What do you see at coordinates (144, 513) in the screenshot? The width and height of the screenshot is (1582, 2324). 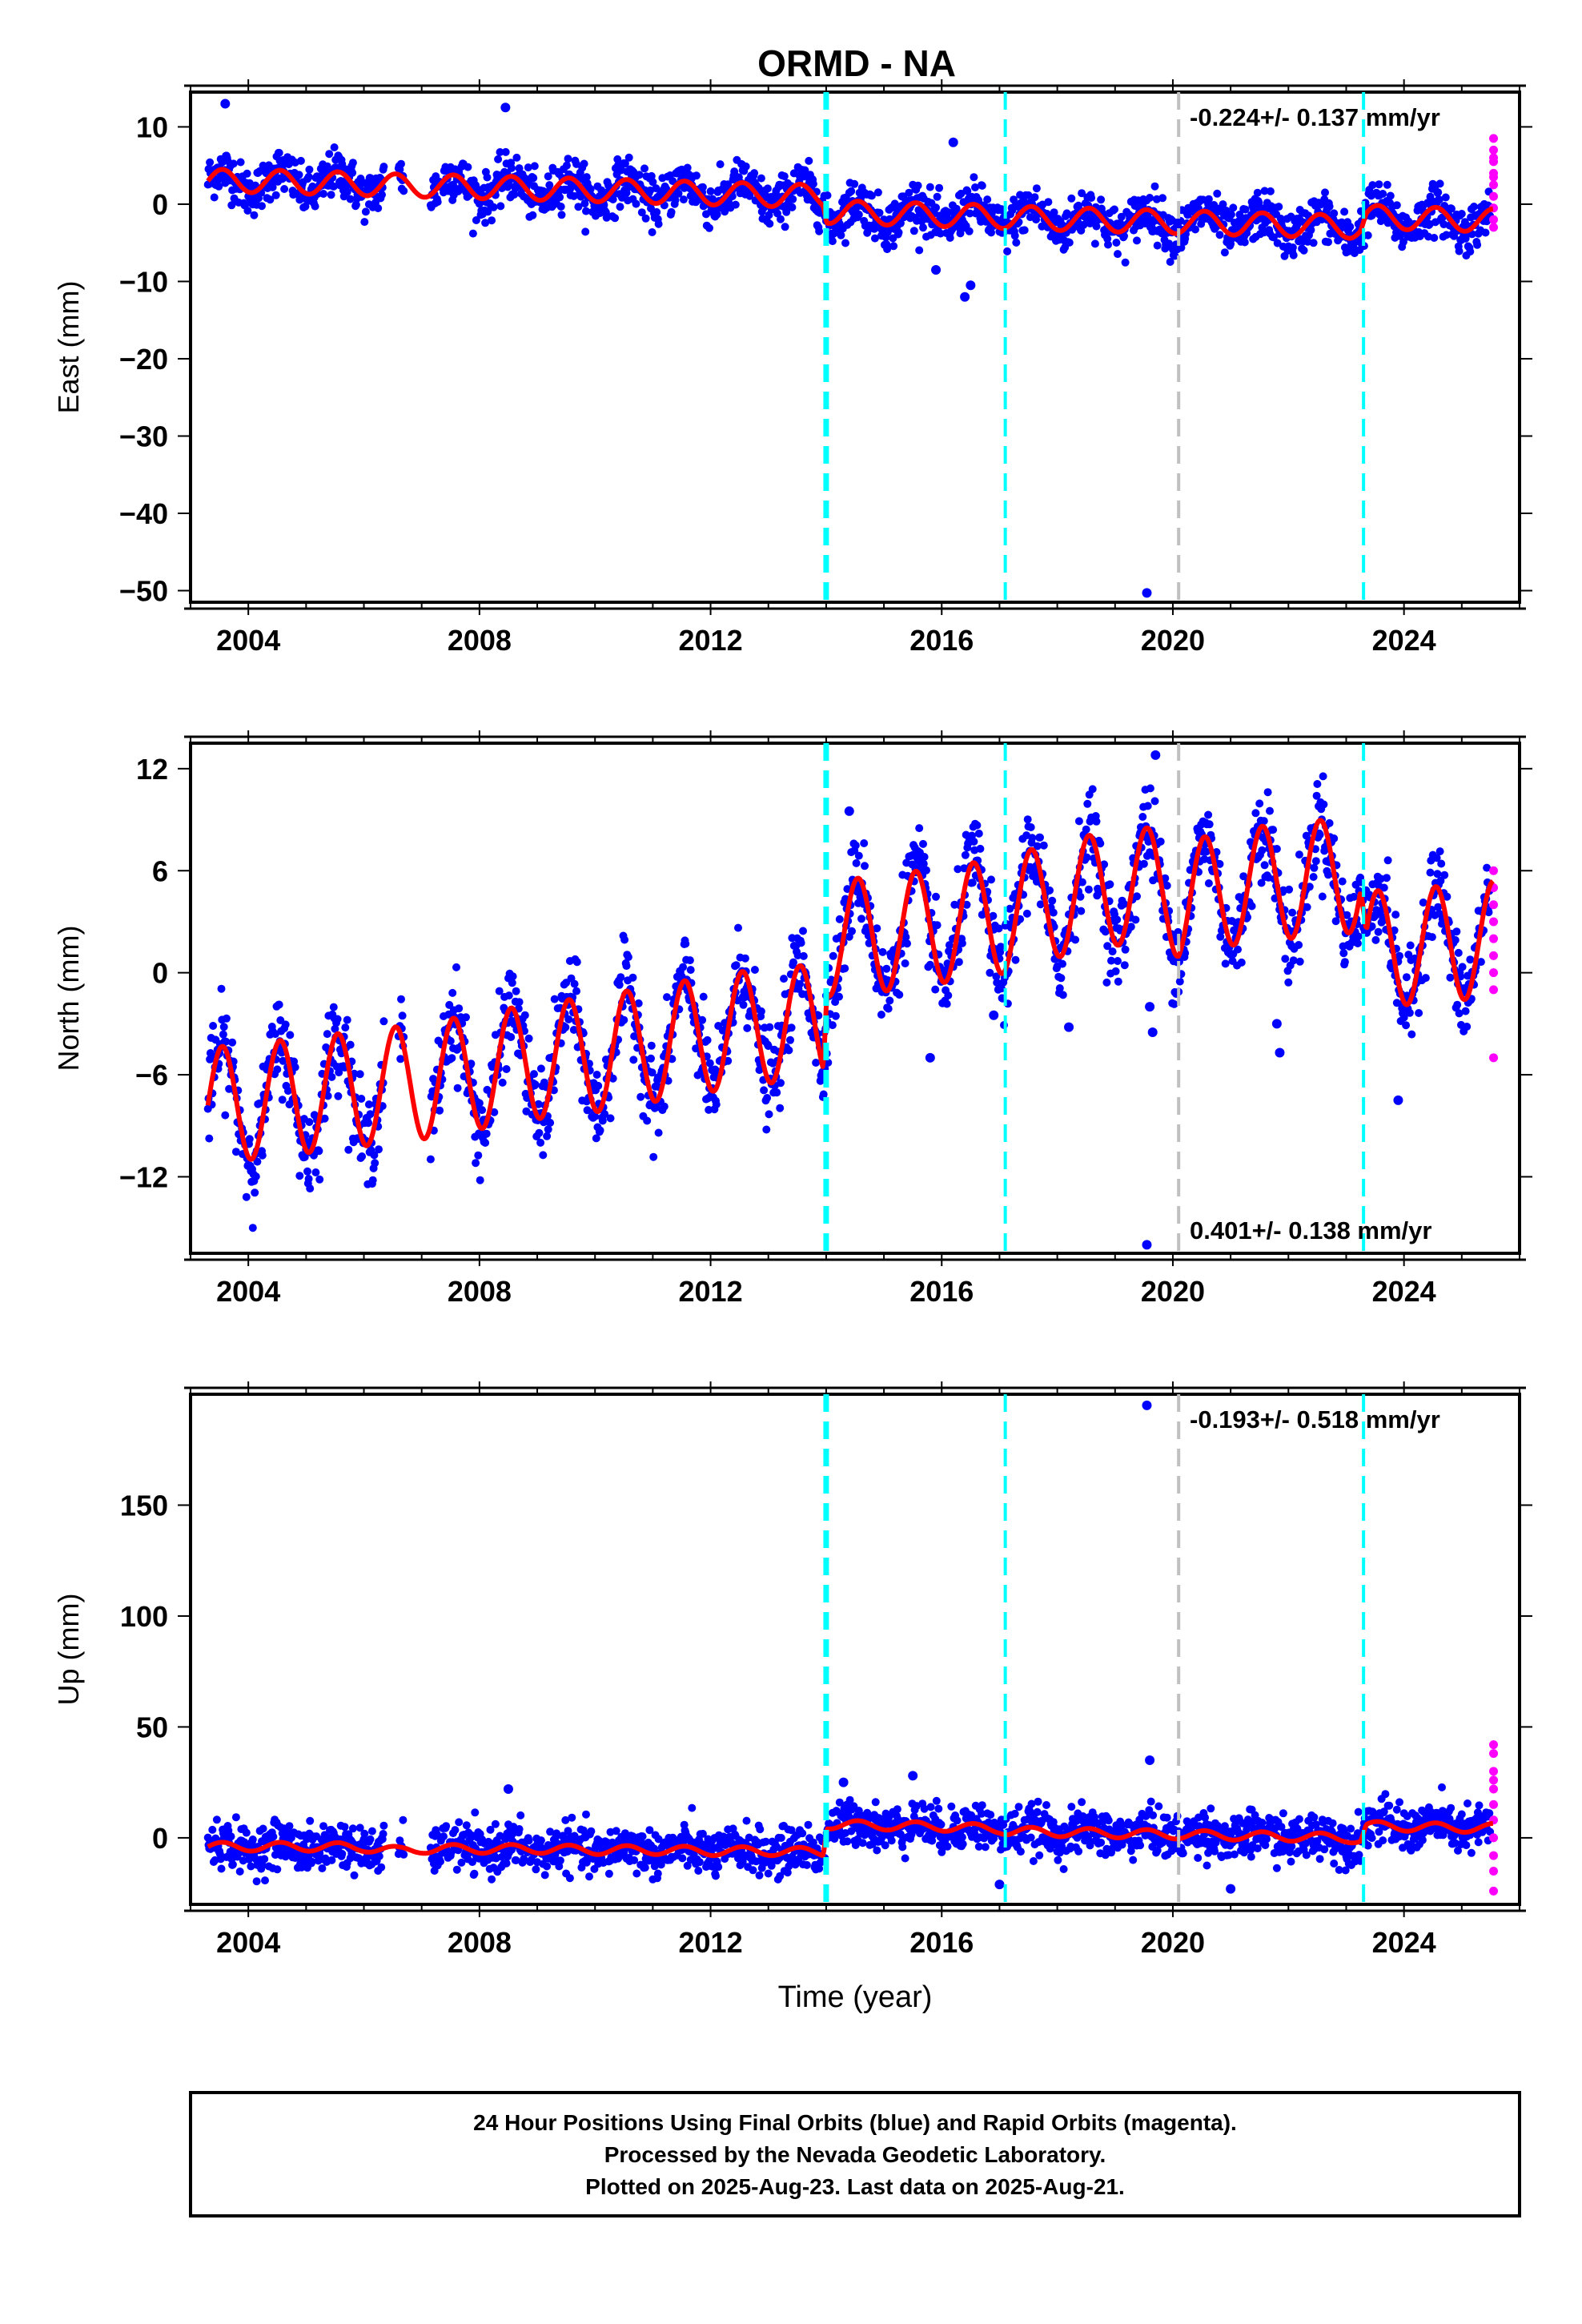 I see `y-tick-label: −40` at bounding box center [144, 513].